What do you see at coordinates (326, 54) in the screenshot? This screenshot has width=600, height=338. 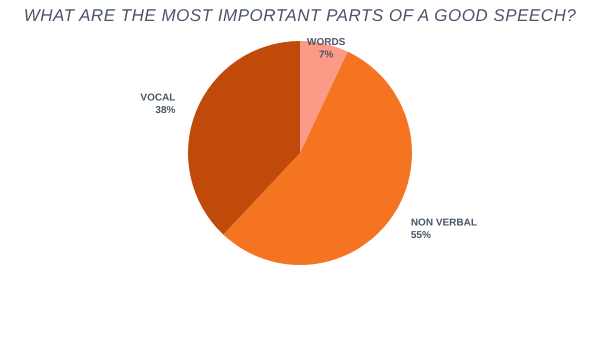 I see `data-label: 7%` at bounding box center [326, 54].